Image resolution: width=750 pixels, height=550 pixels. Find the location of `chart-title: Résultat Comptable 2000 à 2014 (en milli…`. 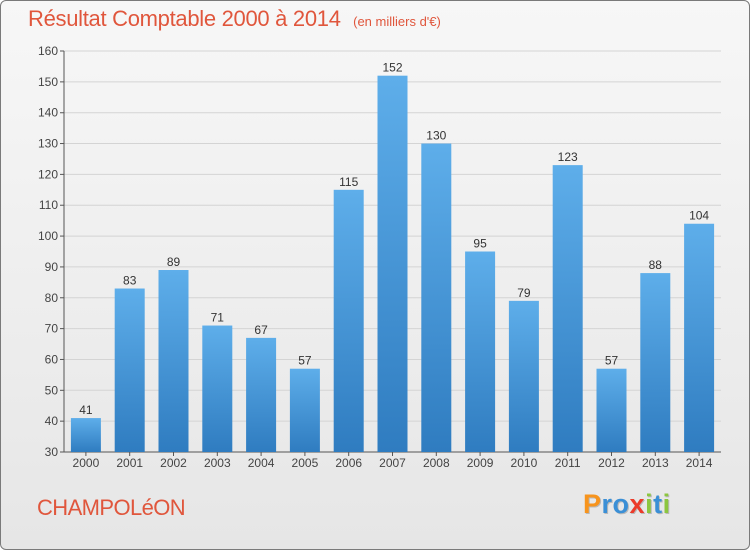

chart-title: Résultat Comptable 2000 à 2014 (en milli… is located at coordinates (234, 19).